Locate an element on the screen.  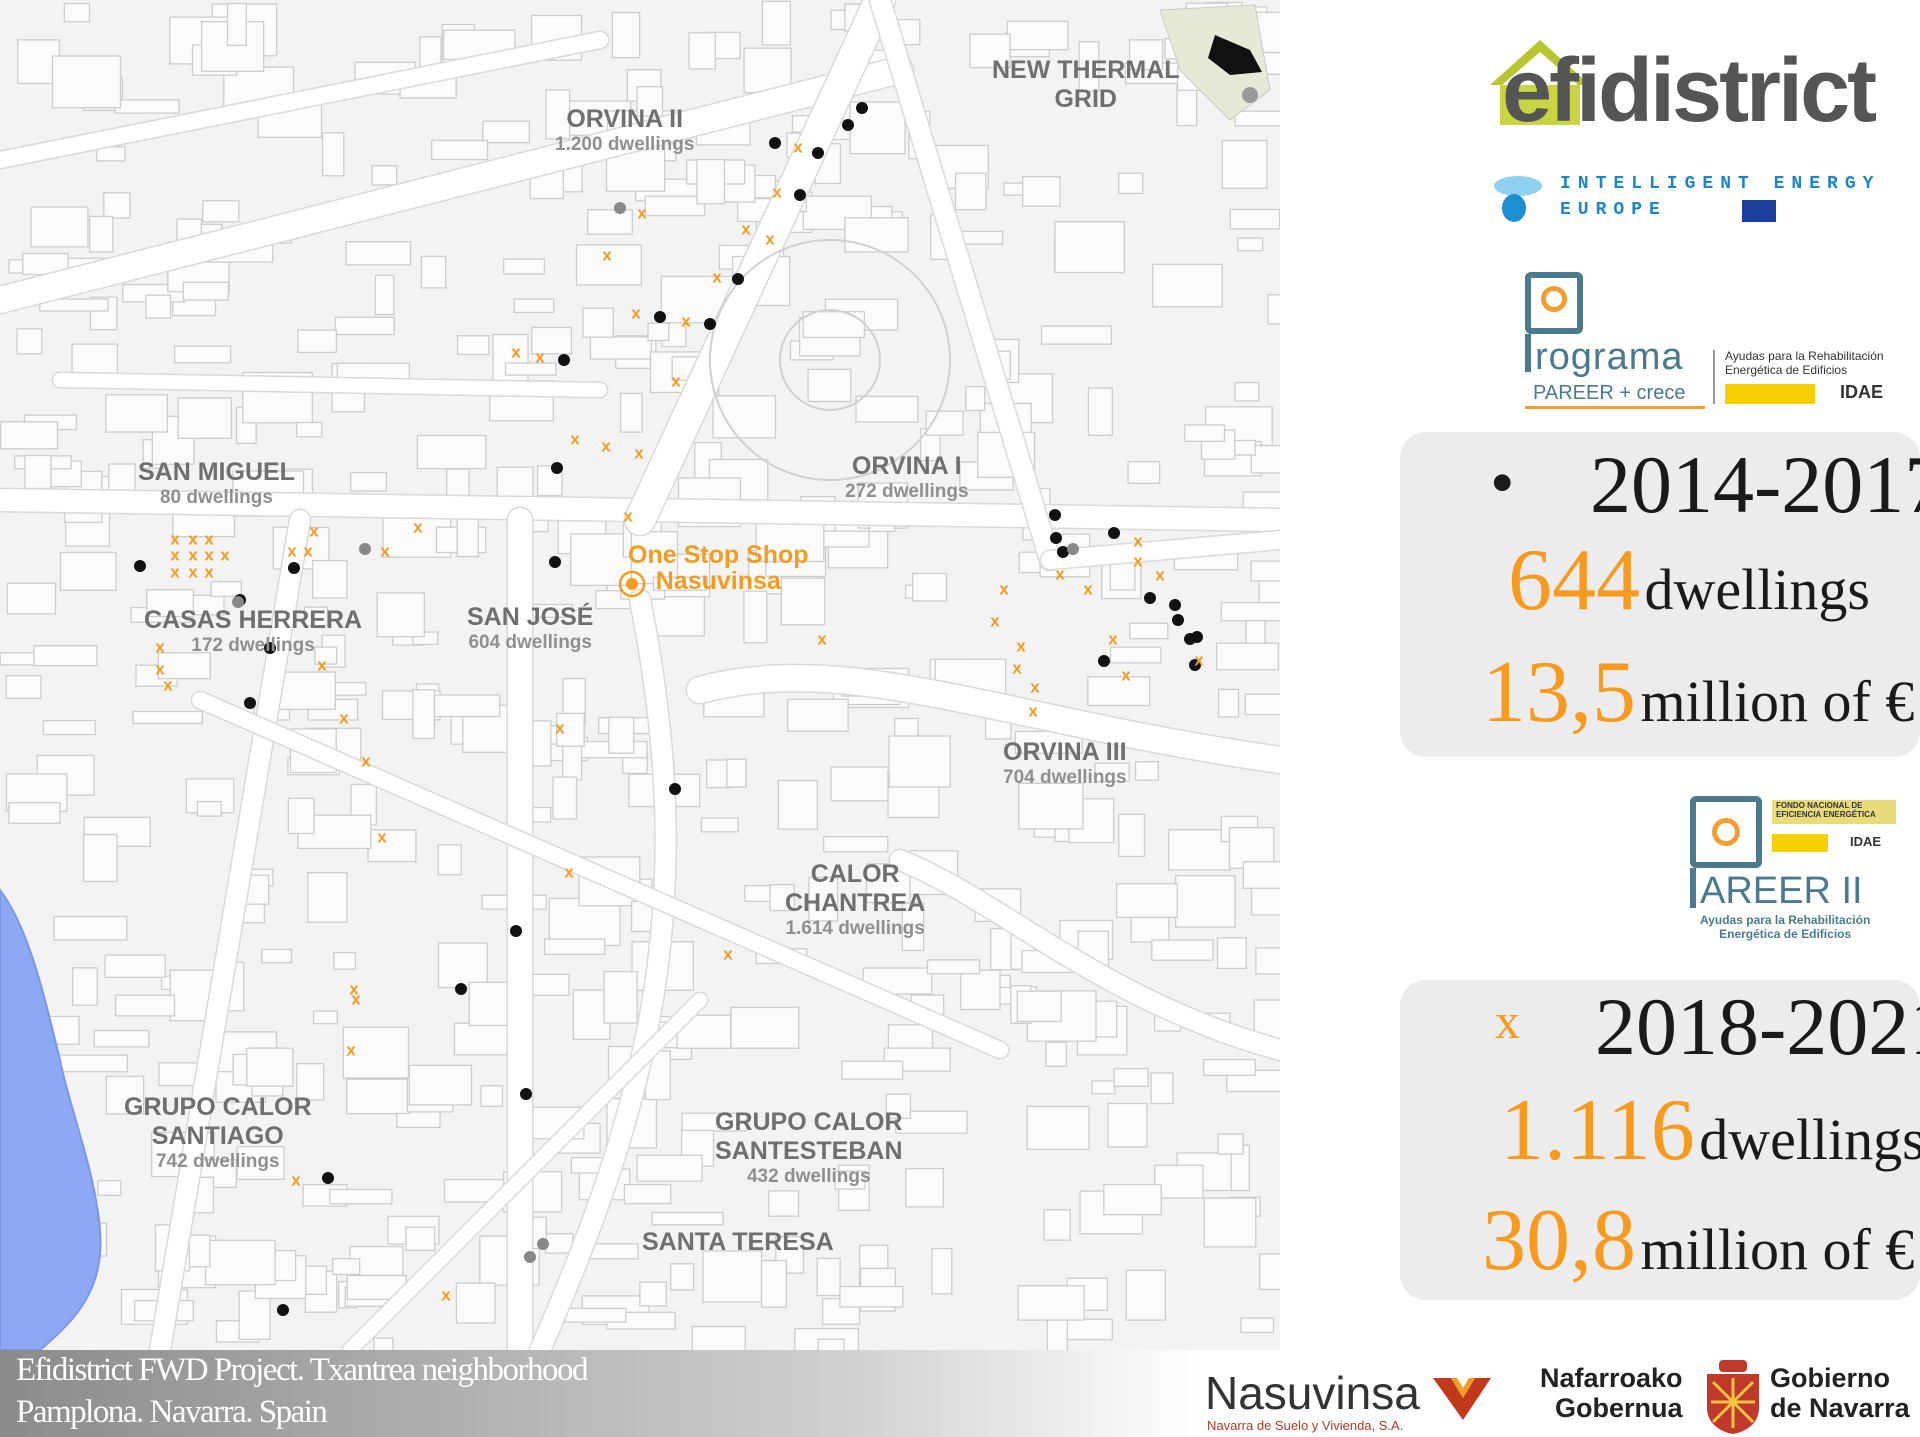
efidistrict-logo: efidistrict is located at coordinates (1690, 85).